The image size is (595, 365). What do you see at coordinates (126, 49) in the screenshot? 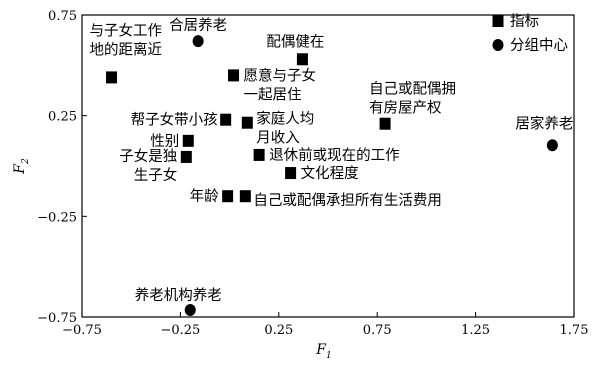
I see `point-label: 地的距离近` at bounding box center [126, 49].